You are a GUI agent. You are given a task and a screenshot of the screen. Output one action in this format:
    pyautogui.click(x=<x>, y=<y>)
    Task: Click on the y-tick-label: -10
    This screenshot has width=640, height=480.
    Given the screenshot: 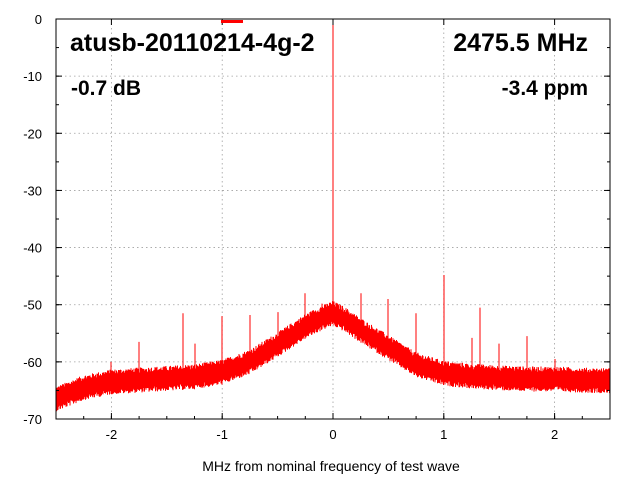 What is the action you would take?
    pyautogui.click(x=32, y=76)
    